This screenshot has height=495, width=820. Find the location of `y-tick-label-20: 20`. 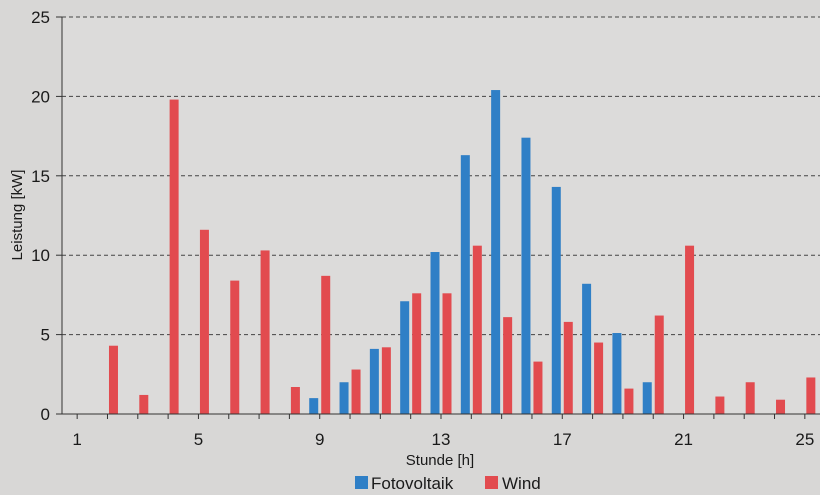

y-tick-label-20: 20 is located at coordinates (40, 96).